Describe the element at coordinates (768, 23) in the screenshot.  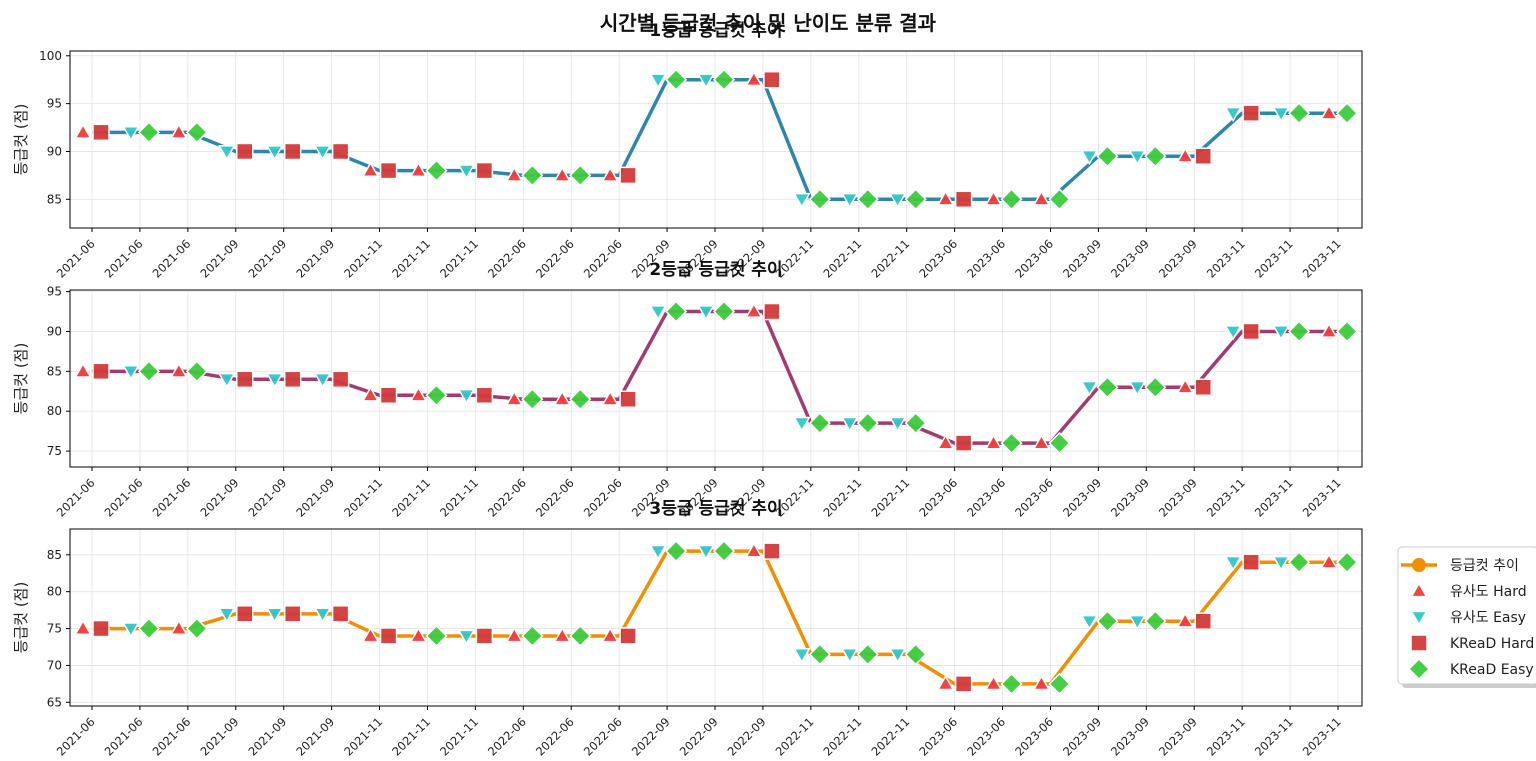
I see `figure-title: 시간별 등급컷 추이 및 난이도 분류 결과` at that location.